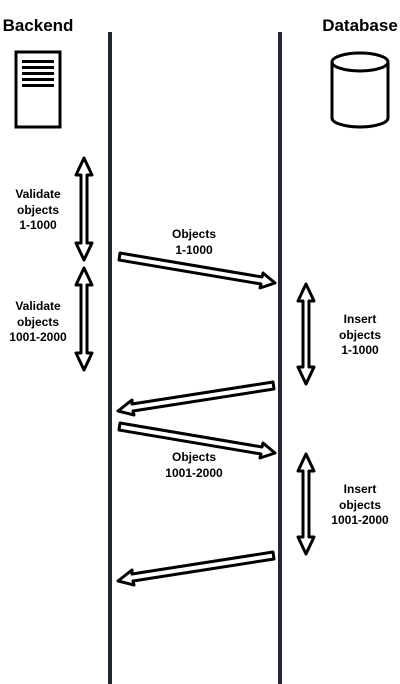 The width and height of the screenshot is (400, 684). I want to click on server-icon, so click(38, 89).